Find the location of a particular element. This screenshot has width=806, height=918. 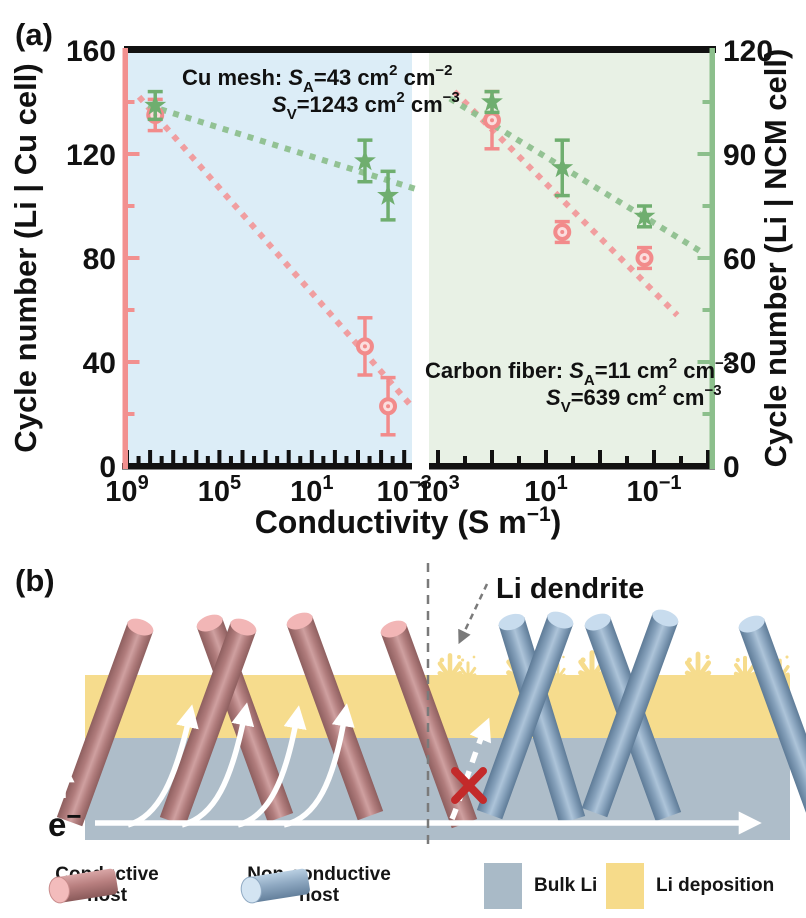

x-tick-label: 10⁻¹ is located at coordinates (653, 490).